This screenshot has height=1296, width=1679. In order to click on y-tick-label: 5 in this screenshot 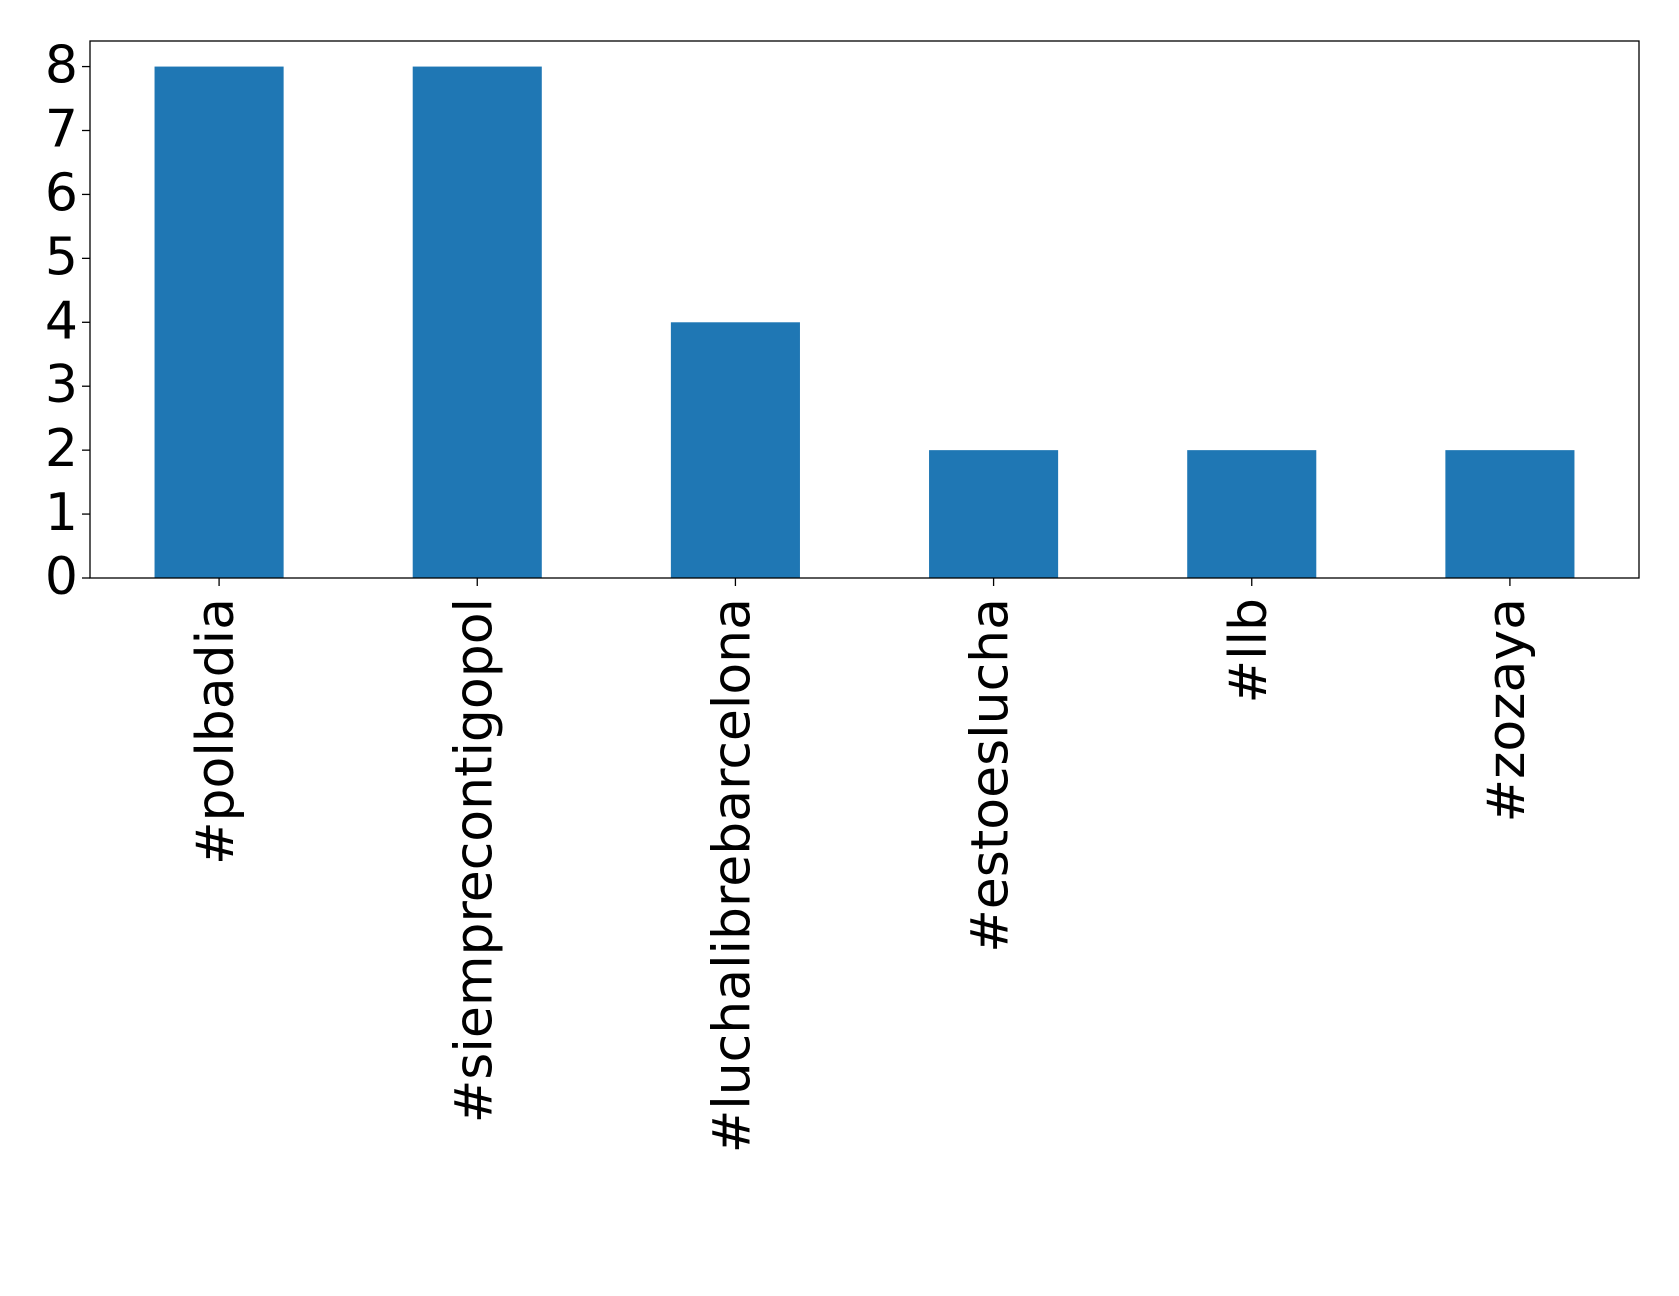, I will do `click(61, 257)`.